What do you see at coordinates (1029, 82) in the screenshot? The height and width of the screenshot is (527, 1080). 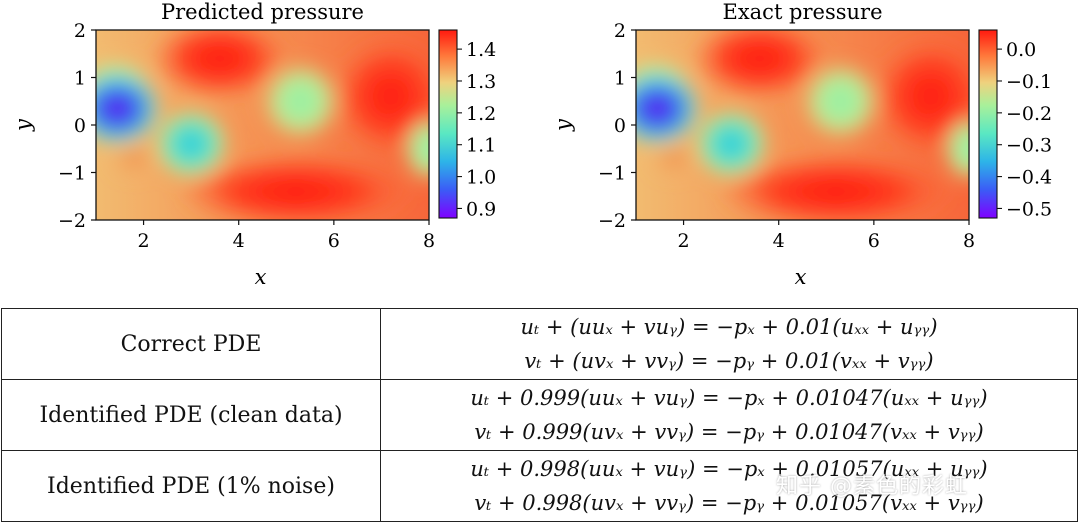 I see `colorbar-tick-label: −0.1` at bounding box center [1029, 82].